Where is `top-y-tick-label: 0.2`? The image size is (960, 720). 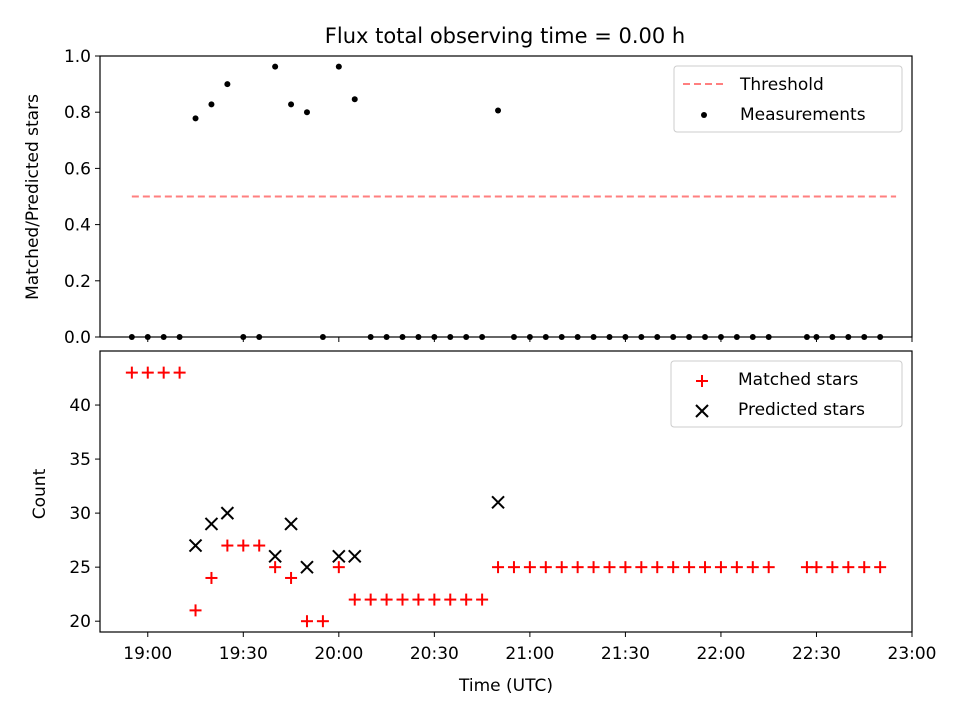
top-y-tick-label: 0.2 is located at coordinates (77, 282).